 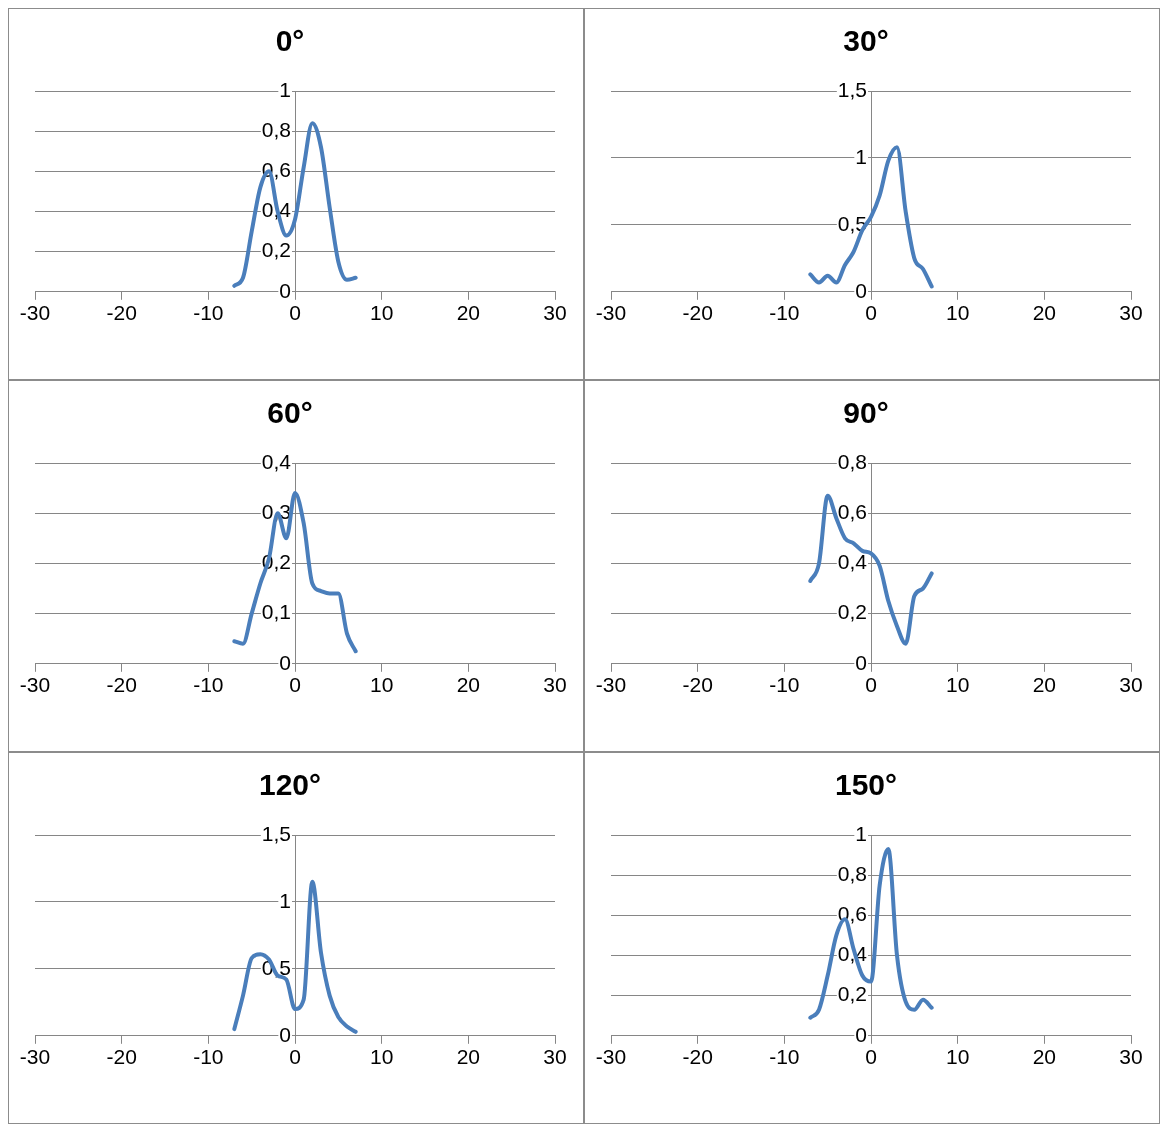 What do you see at coordinates (866, 785) in the screenshot?
I see `chart-title: 150°` at bounding box center [866, 785].